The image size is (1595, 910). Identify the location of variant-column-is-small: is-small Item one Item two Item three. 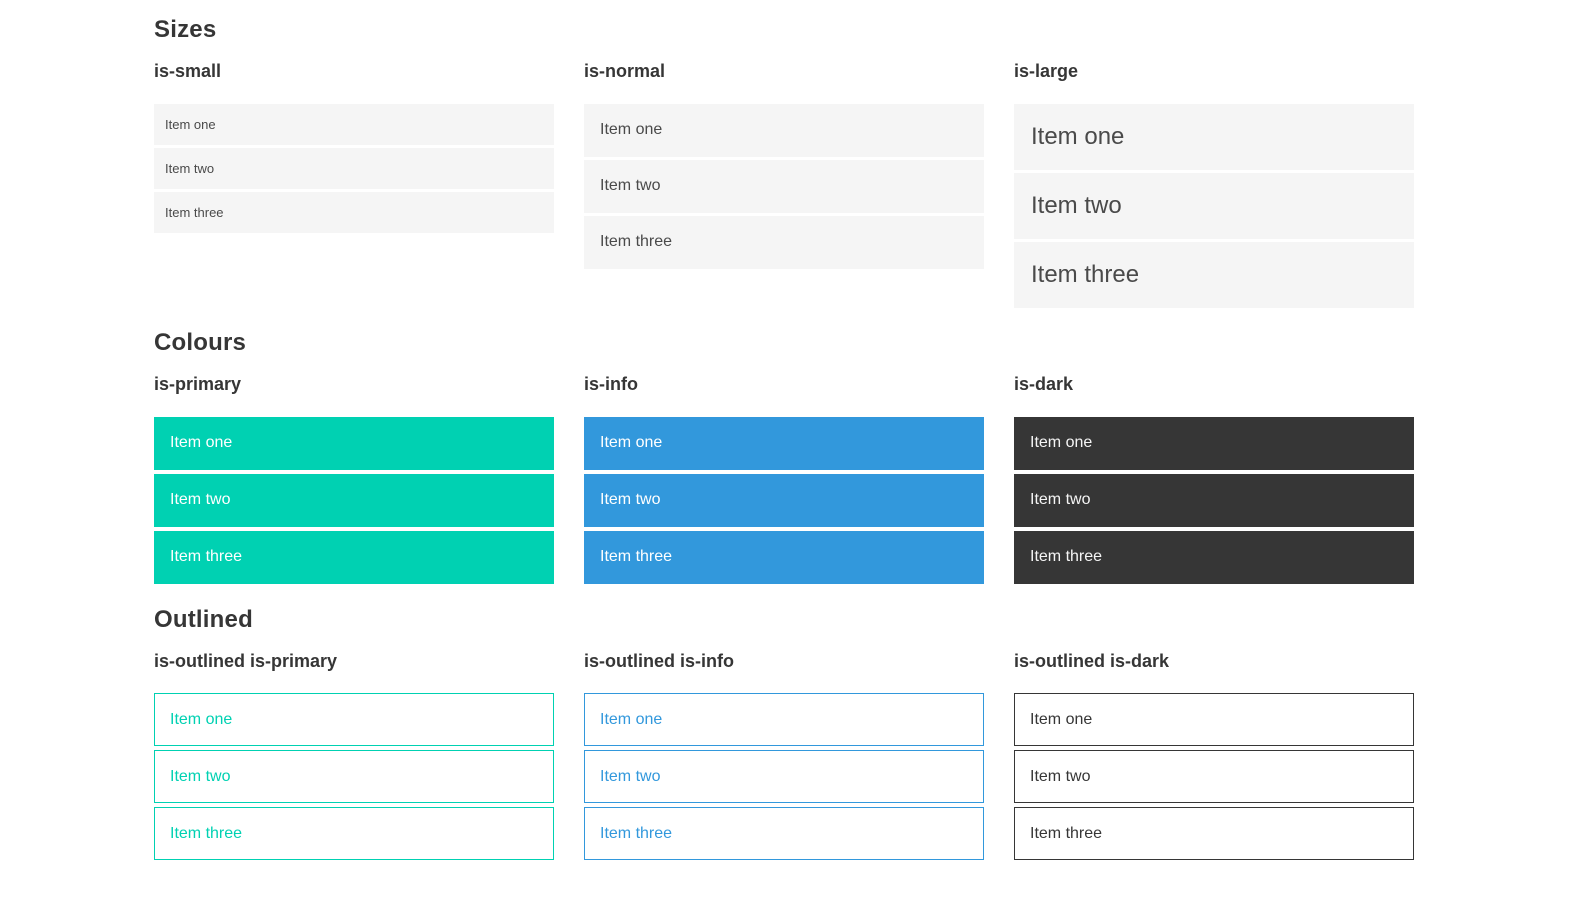
(354, 148).